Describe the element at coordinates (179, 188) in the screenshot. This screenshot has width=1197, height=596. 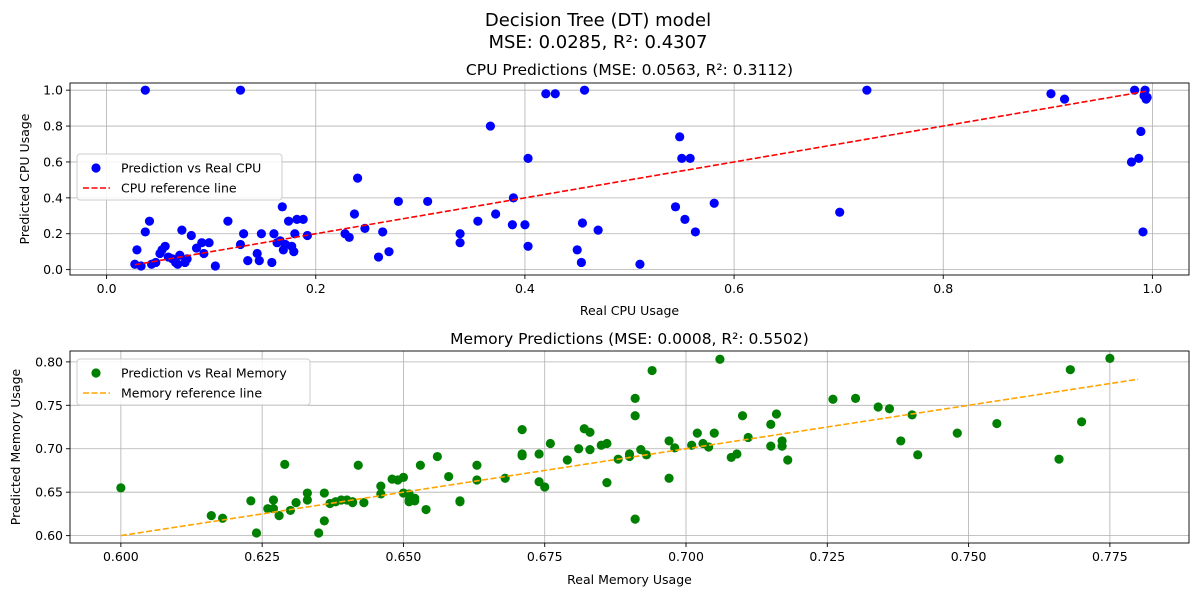
I see `legend-label: CPU reference line` at that location.